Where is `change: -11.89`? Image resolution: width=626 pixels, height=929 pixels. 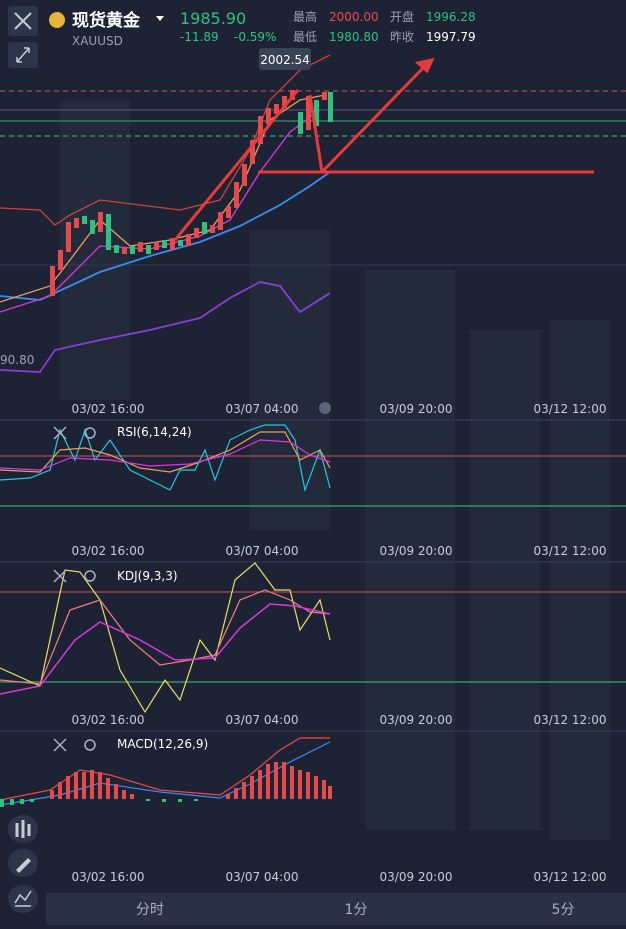 change: -11.89 is located at coordinates (199, 37).